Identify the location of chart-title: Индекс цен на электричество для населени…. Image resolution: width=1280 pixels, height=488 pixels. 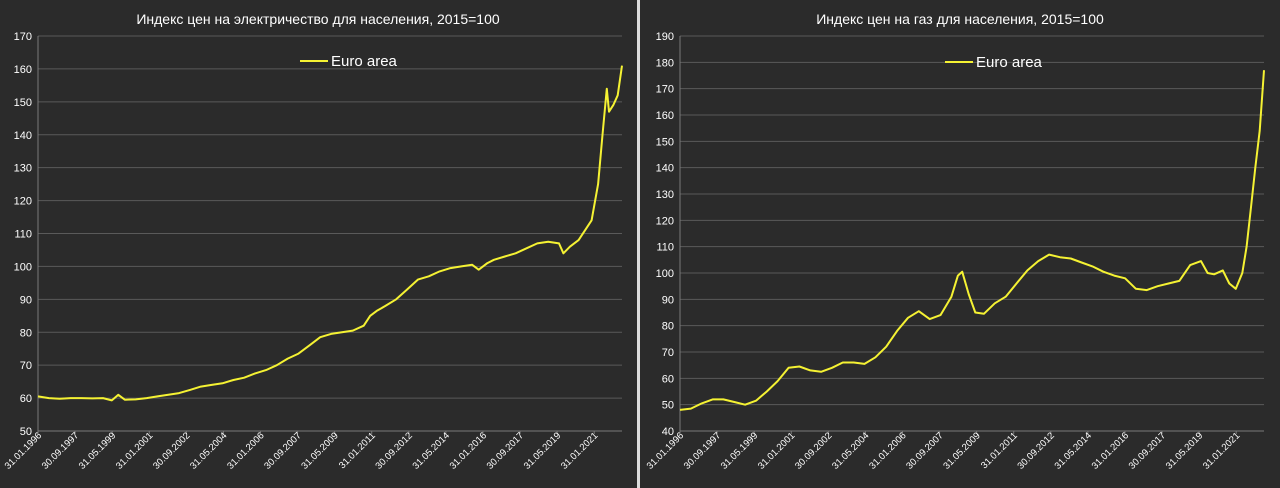
(318, 19).